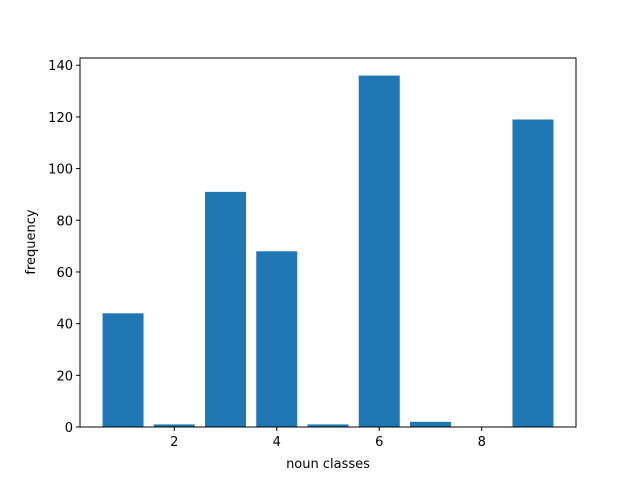 Image resolution: width=640 pixels, height=480 pixels. Describe the element at coordinates (64, 376) in the screenshot. I see `y-tick-label: 20` at that location.